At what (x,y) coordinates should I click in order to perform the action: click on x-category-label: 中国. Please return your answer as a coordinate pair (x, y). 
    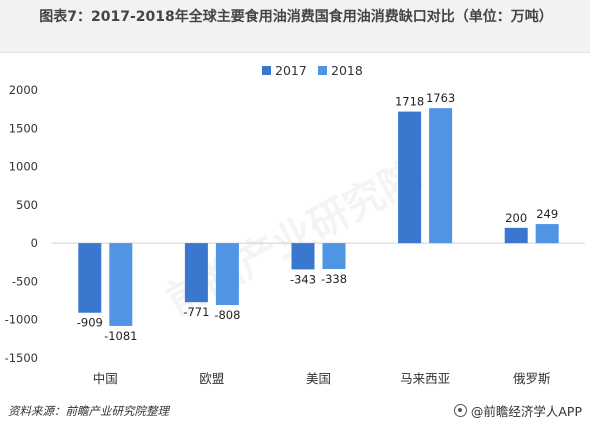
    Looking at the image, I should click on (105, 378).